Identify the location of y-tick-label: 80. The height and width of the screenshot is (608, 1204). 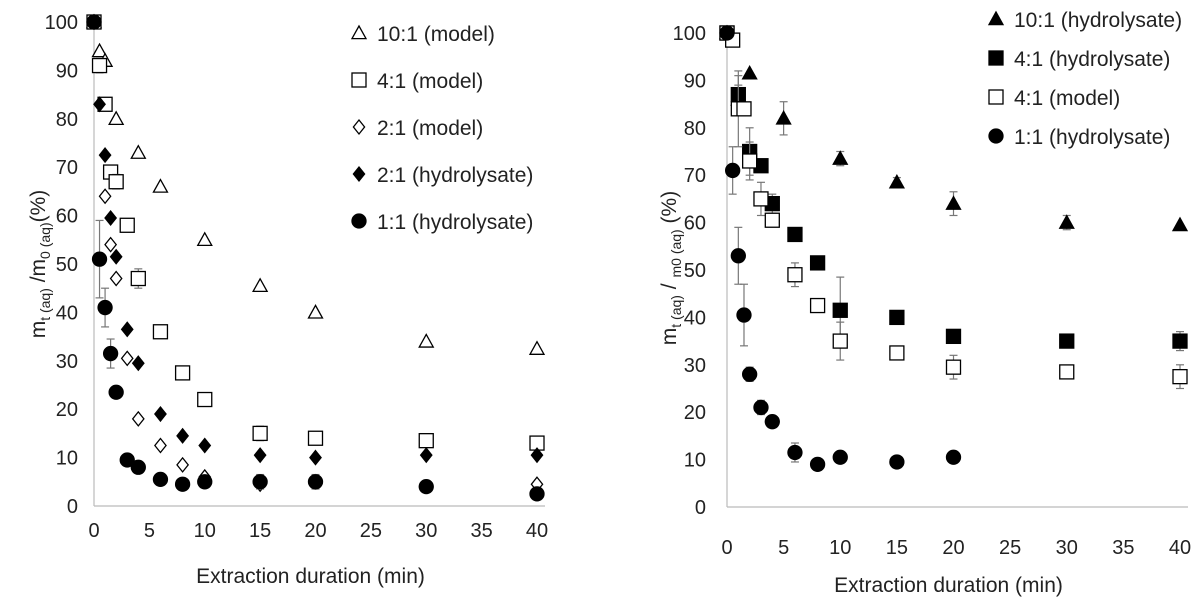
(67, 120).